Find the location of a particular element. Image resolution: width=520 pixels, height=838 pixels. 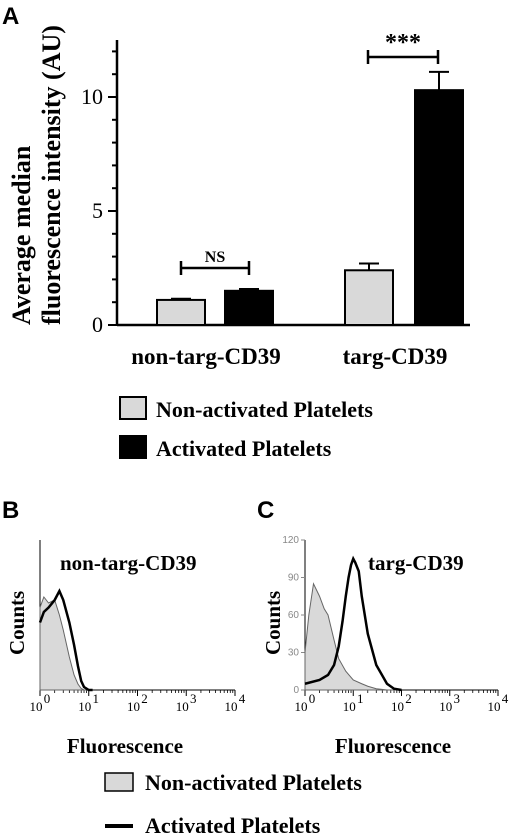

bottom-legend-label-non-activated: Non-activated Platelets is located at coordinates (253, 782).